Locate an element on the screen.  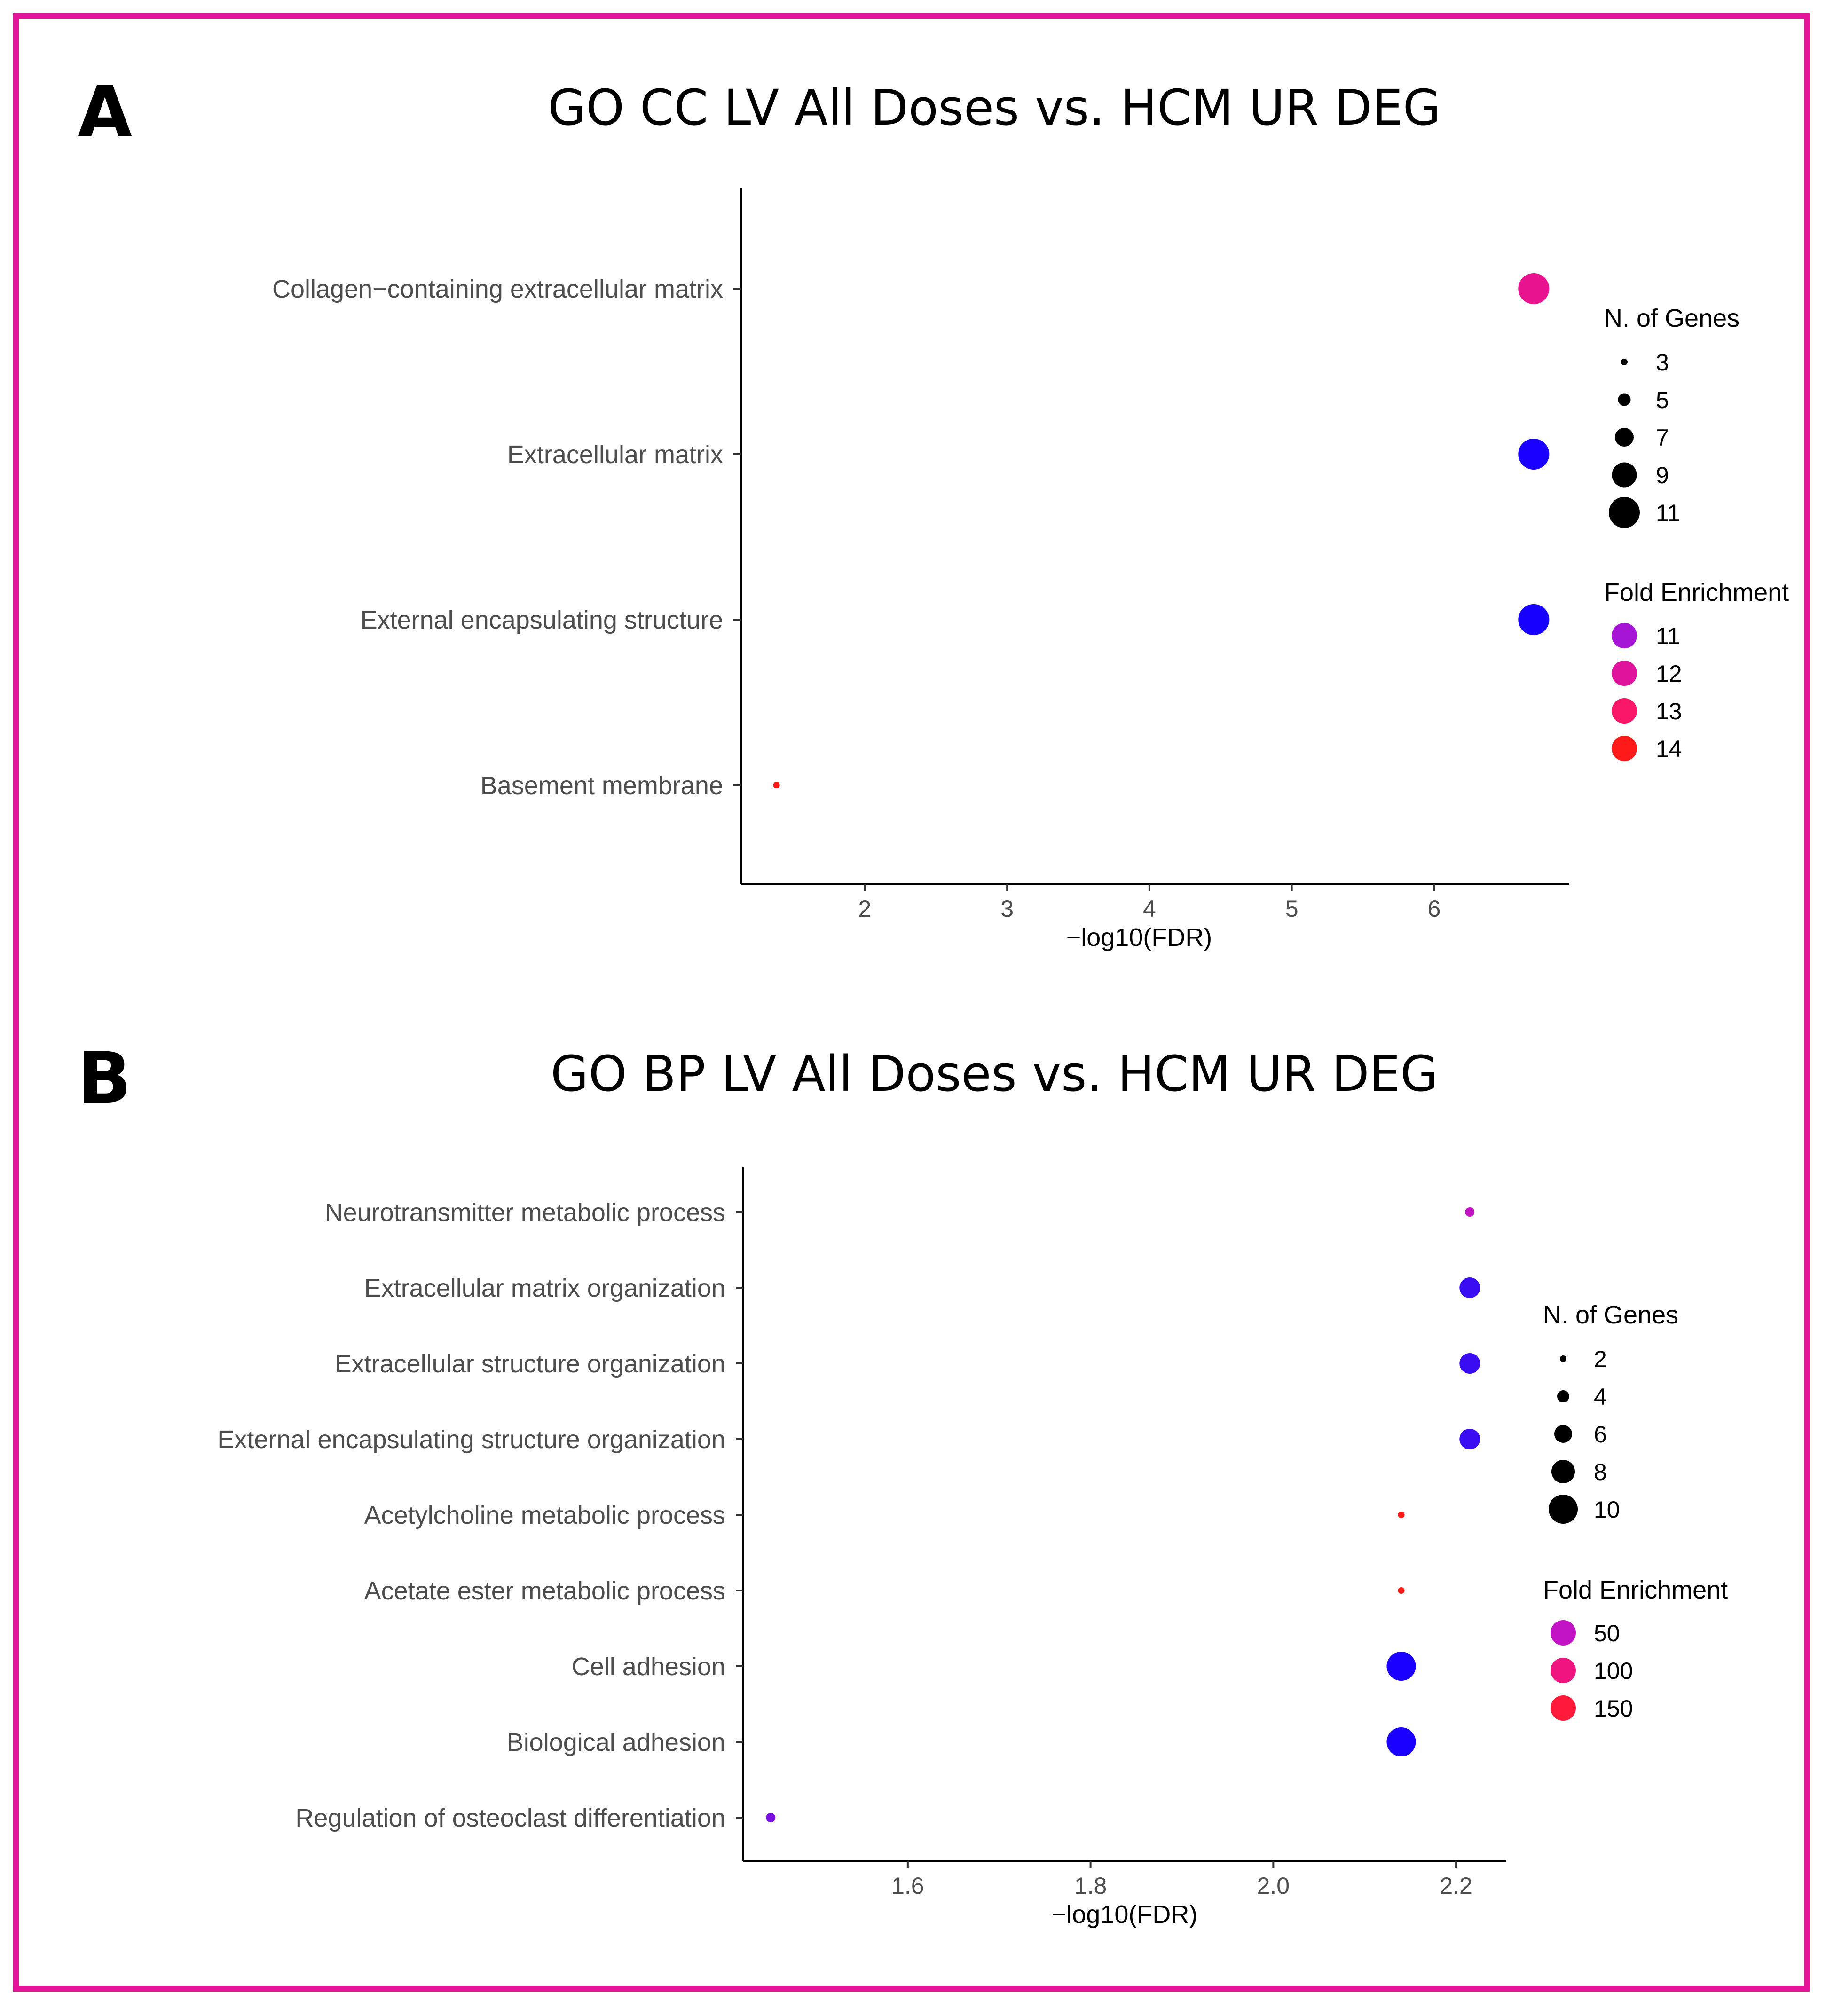
color-legend-label: 14 is located at coordinates (1669, 749).